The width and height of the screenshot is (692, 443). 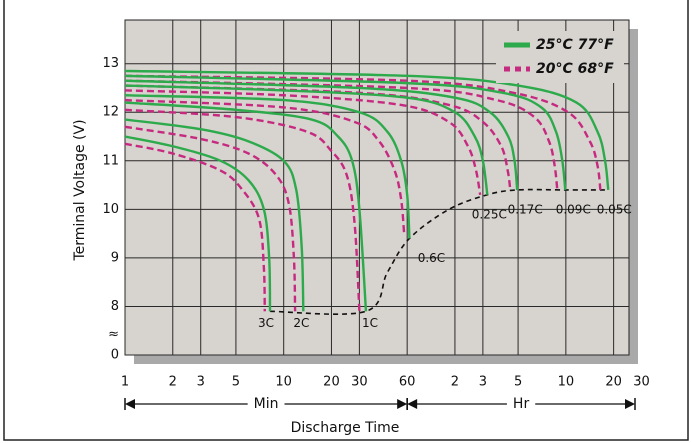 I want to click on y-tick-label: 8, so click(x=115, y=306).